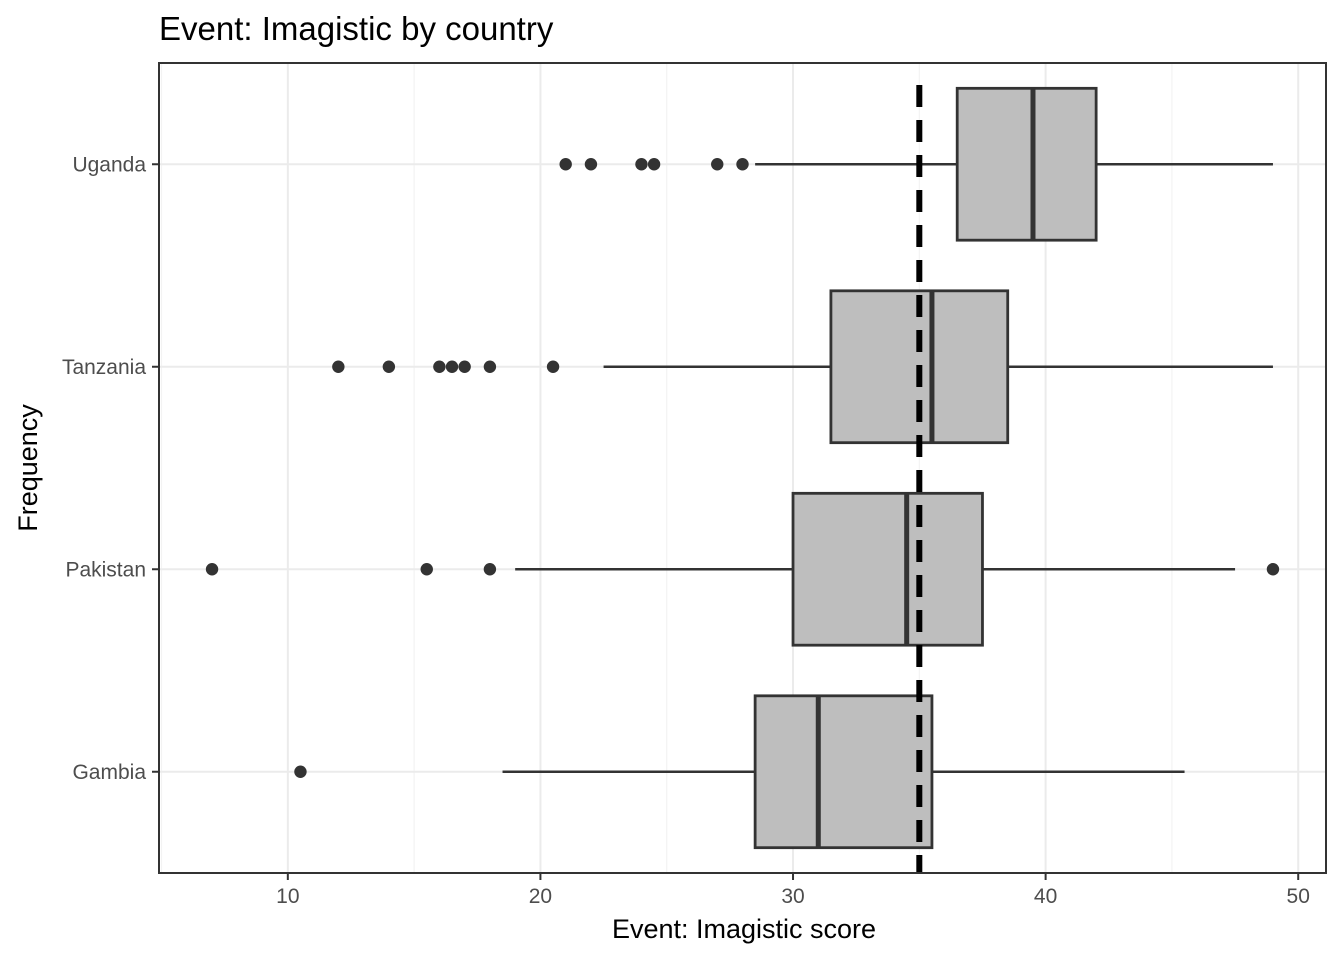 This screenshot has width=1344, height=960. Describe the element at coordinates (28, 468) in the screenshot. I see `y-axis-title: Frequency` at that location.